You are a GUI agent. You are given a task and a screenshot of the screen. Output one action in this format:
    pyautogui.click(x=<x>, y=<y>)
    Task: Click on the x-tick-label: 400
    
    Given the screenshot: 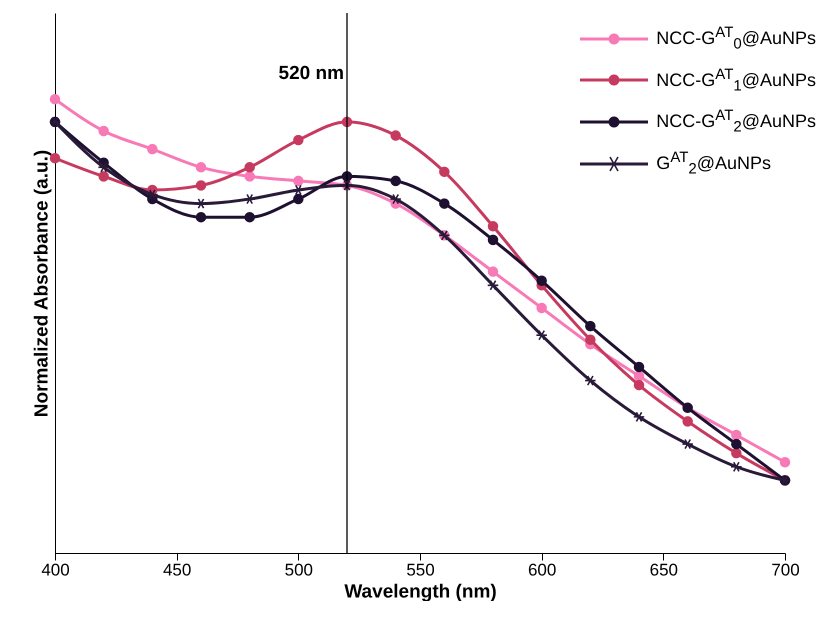 What is the action you would take?
    pyautogui.click(x=55, y=570)
    